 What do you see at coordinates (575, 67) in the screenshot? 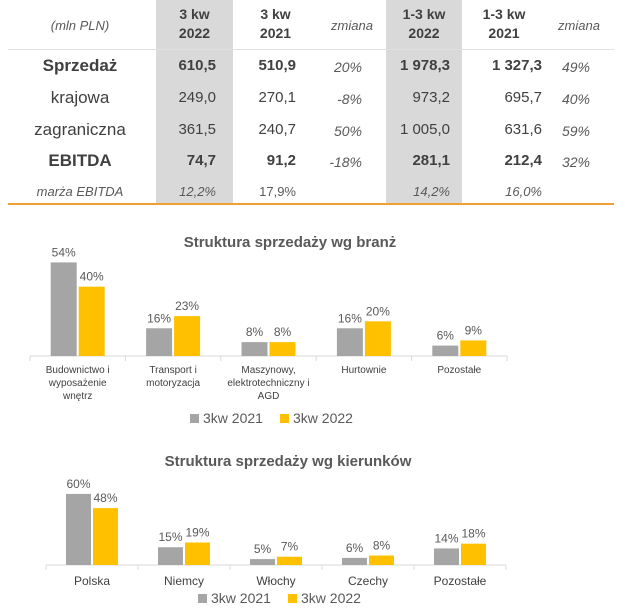
I see `cell-change: 49%` at bounding box center [575, 67].